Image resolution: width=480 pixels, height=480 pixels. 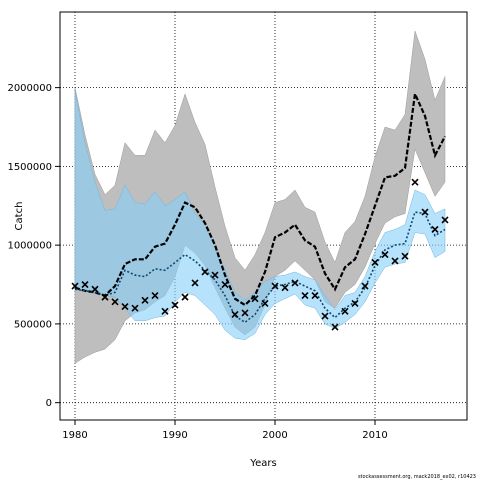 What do you see at coordinates (33, 324) in the screenshot?
I see `y-tick-label: 500000` at bounding box center [33, 324].